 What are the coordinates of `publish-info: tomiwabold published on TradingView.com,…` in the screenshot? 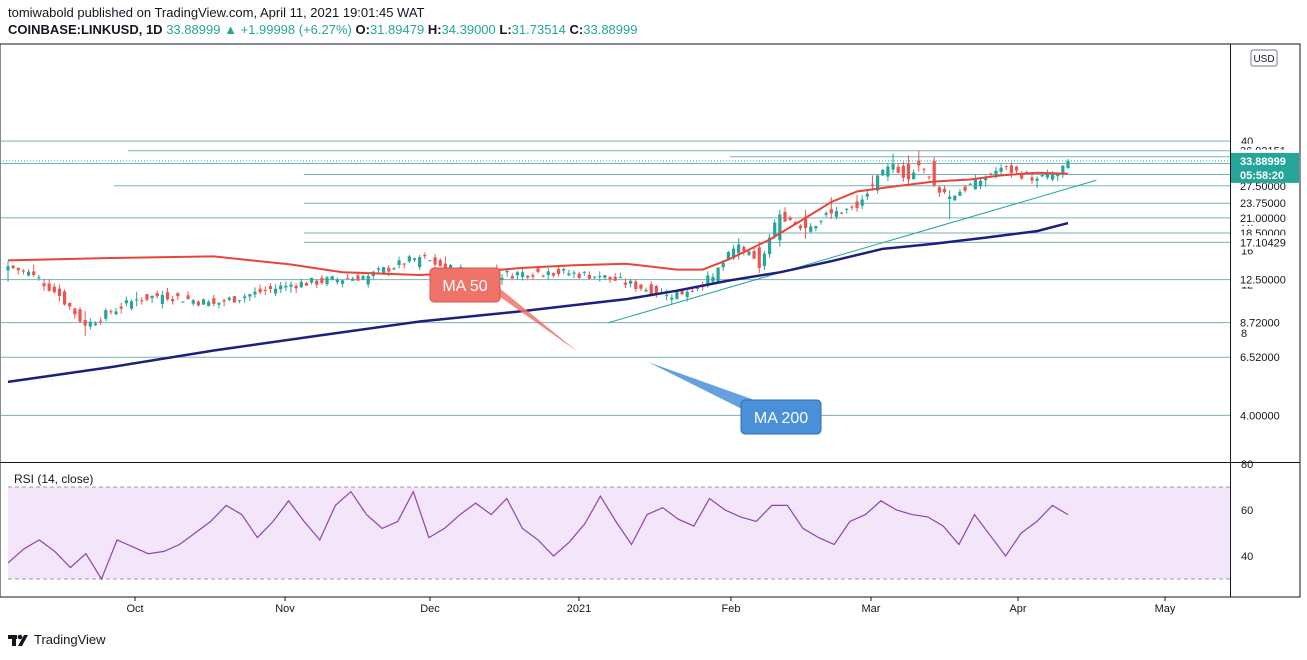 It's located at (216, 12).